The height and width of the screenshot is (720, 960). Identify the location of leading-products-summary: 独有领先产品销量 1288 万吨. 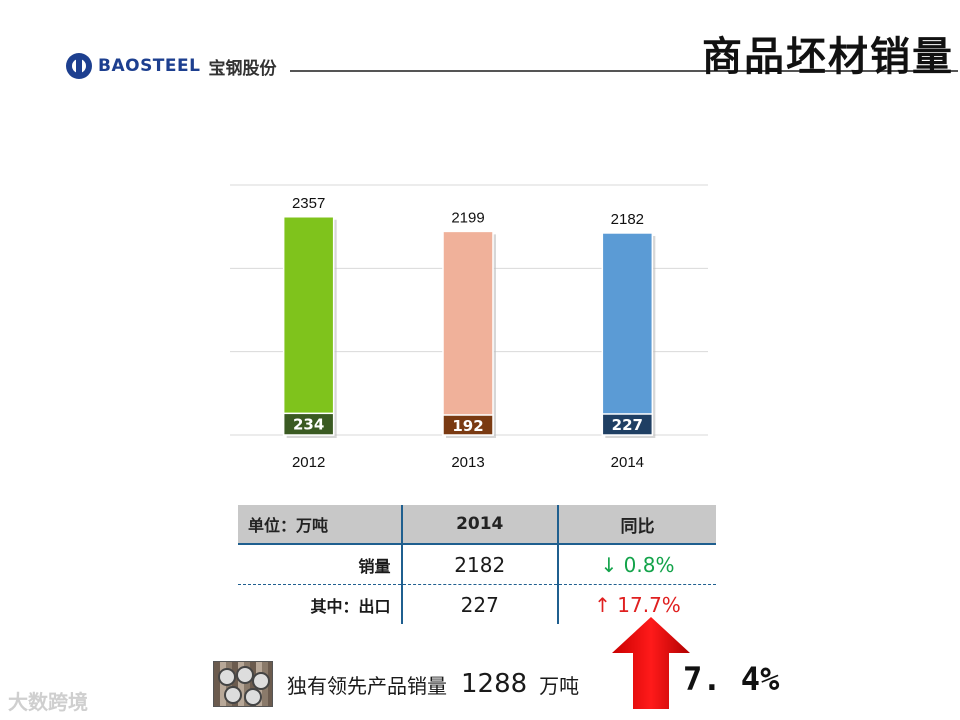
(396, 684).